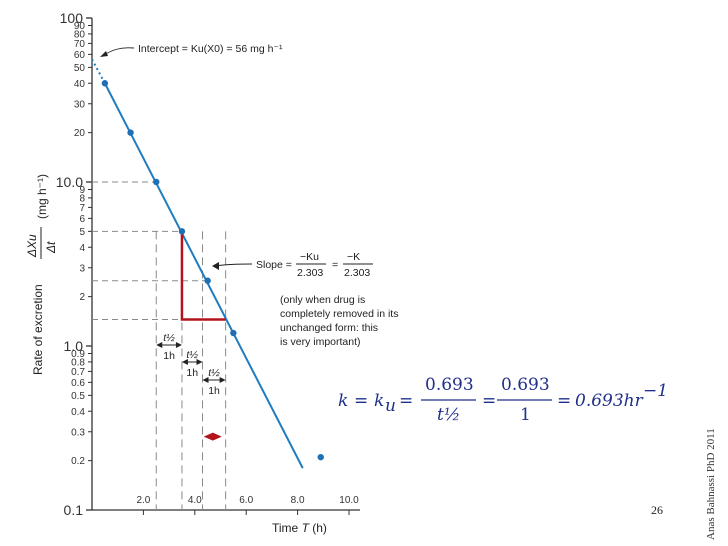 This screenshot has height=546, width=728. I want to click on eq-ku: k, so click(379, 401).